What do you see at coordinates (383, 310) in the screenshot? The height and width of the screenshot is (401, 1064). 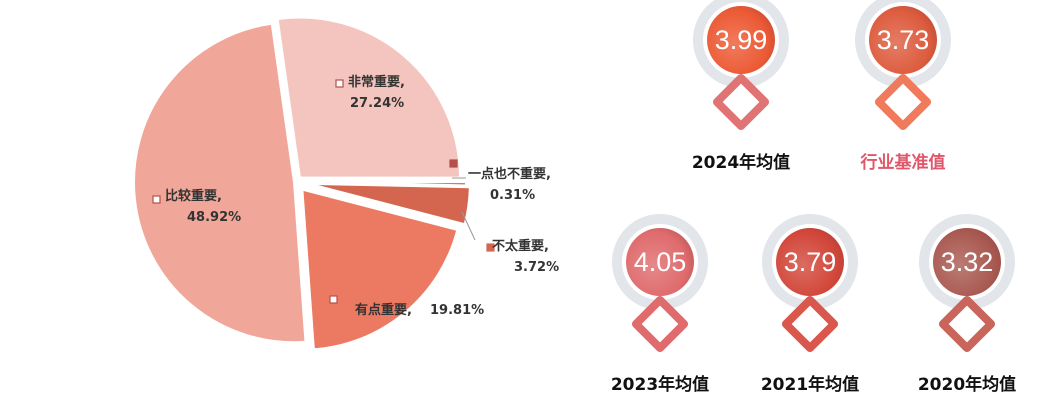 I see `slice-label: 有点重要,` at bounding box center [383, 310].